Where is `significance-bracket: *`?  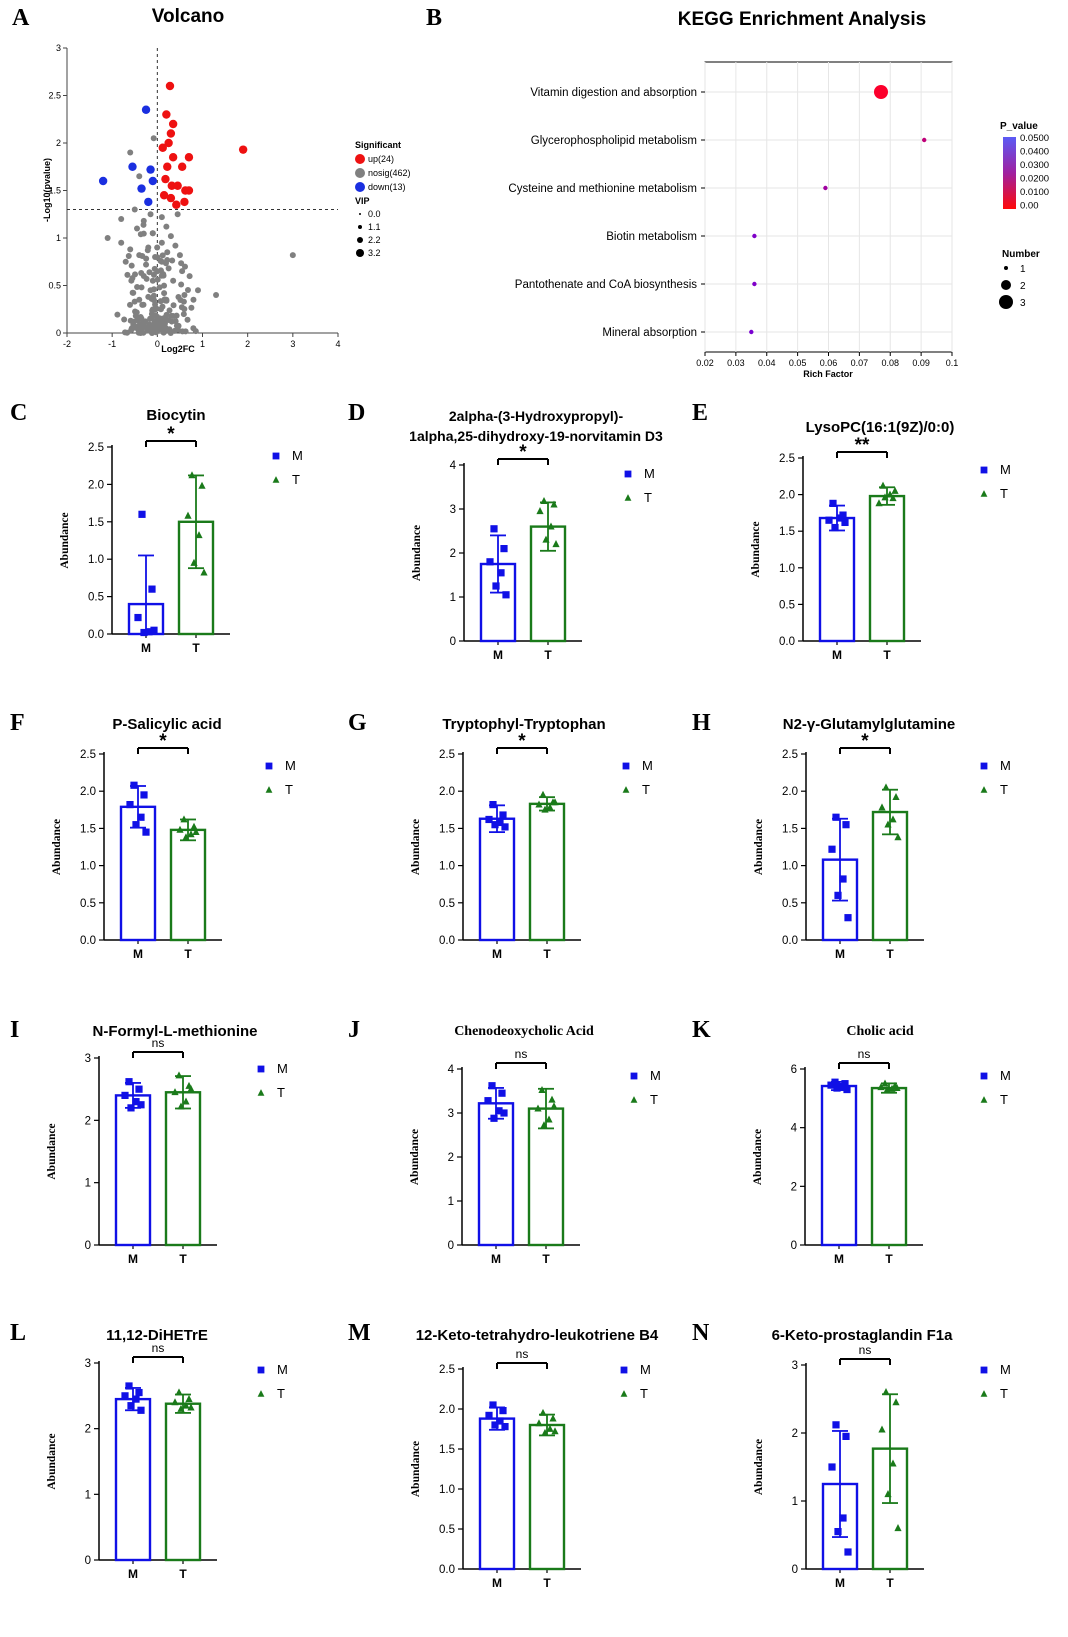
significance-bracket: * is located at coordinates (523, 453).